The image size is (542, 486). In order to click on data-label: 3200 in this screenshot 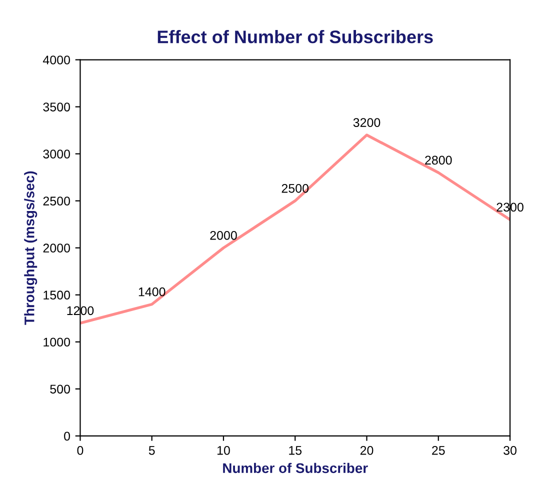, I will do `click(366, 122)`.